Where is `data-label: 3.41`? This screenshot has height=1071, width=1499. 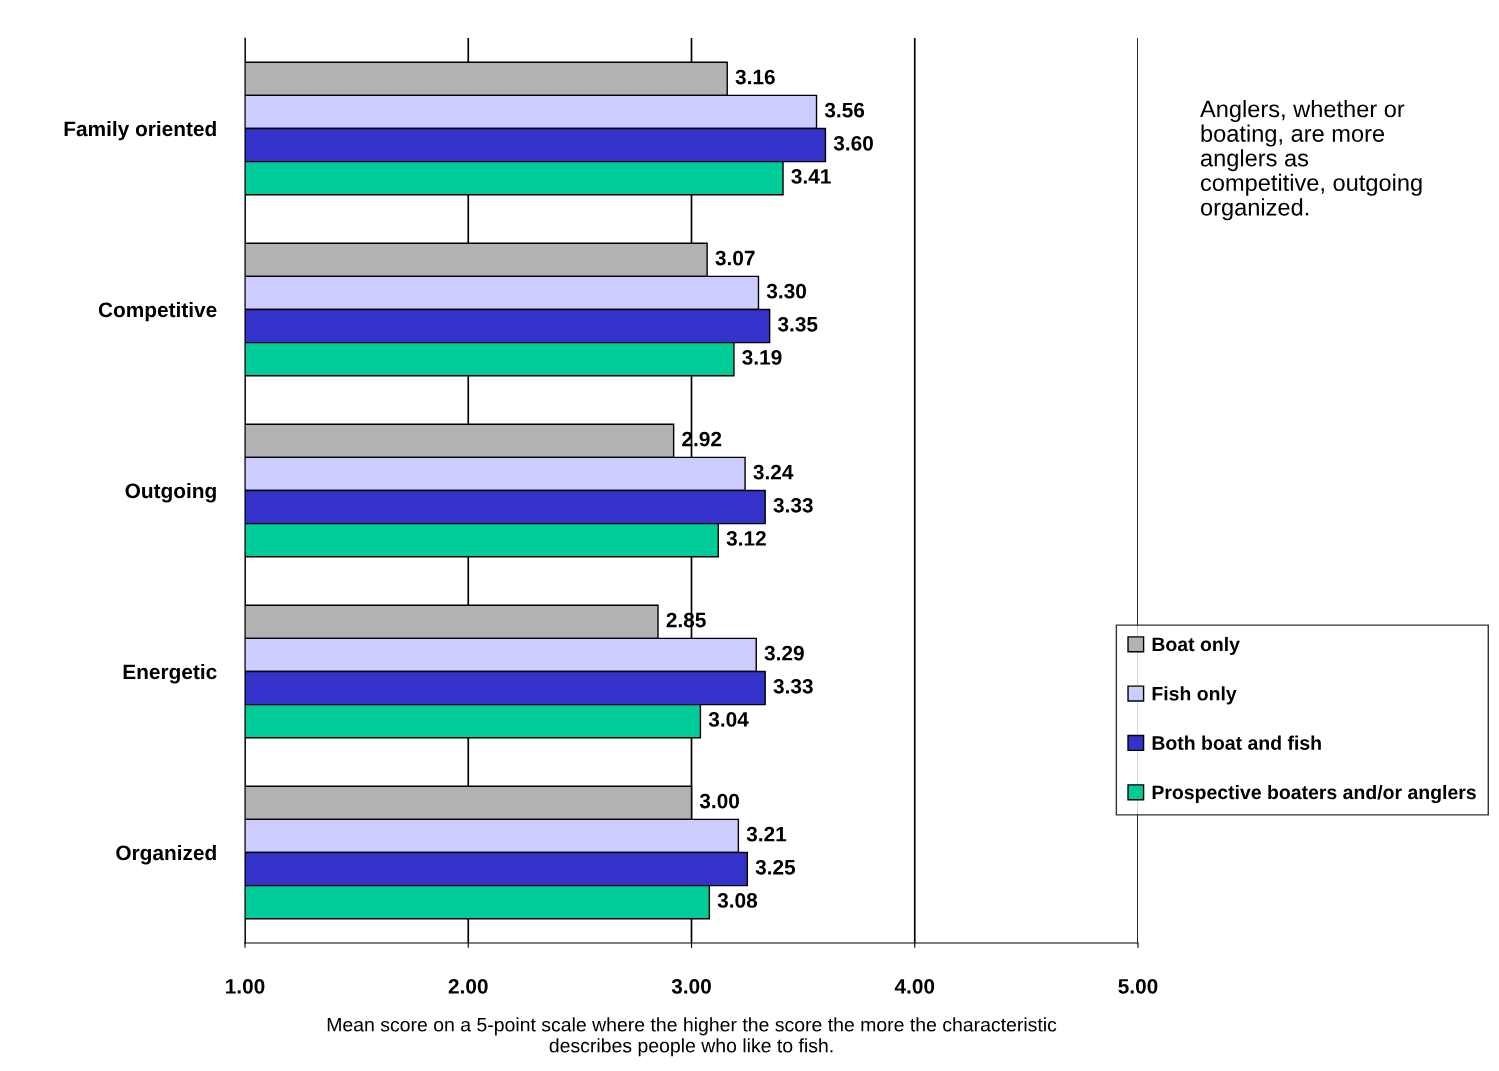
data-label: 3.41 is located at coordinates (811, 176).